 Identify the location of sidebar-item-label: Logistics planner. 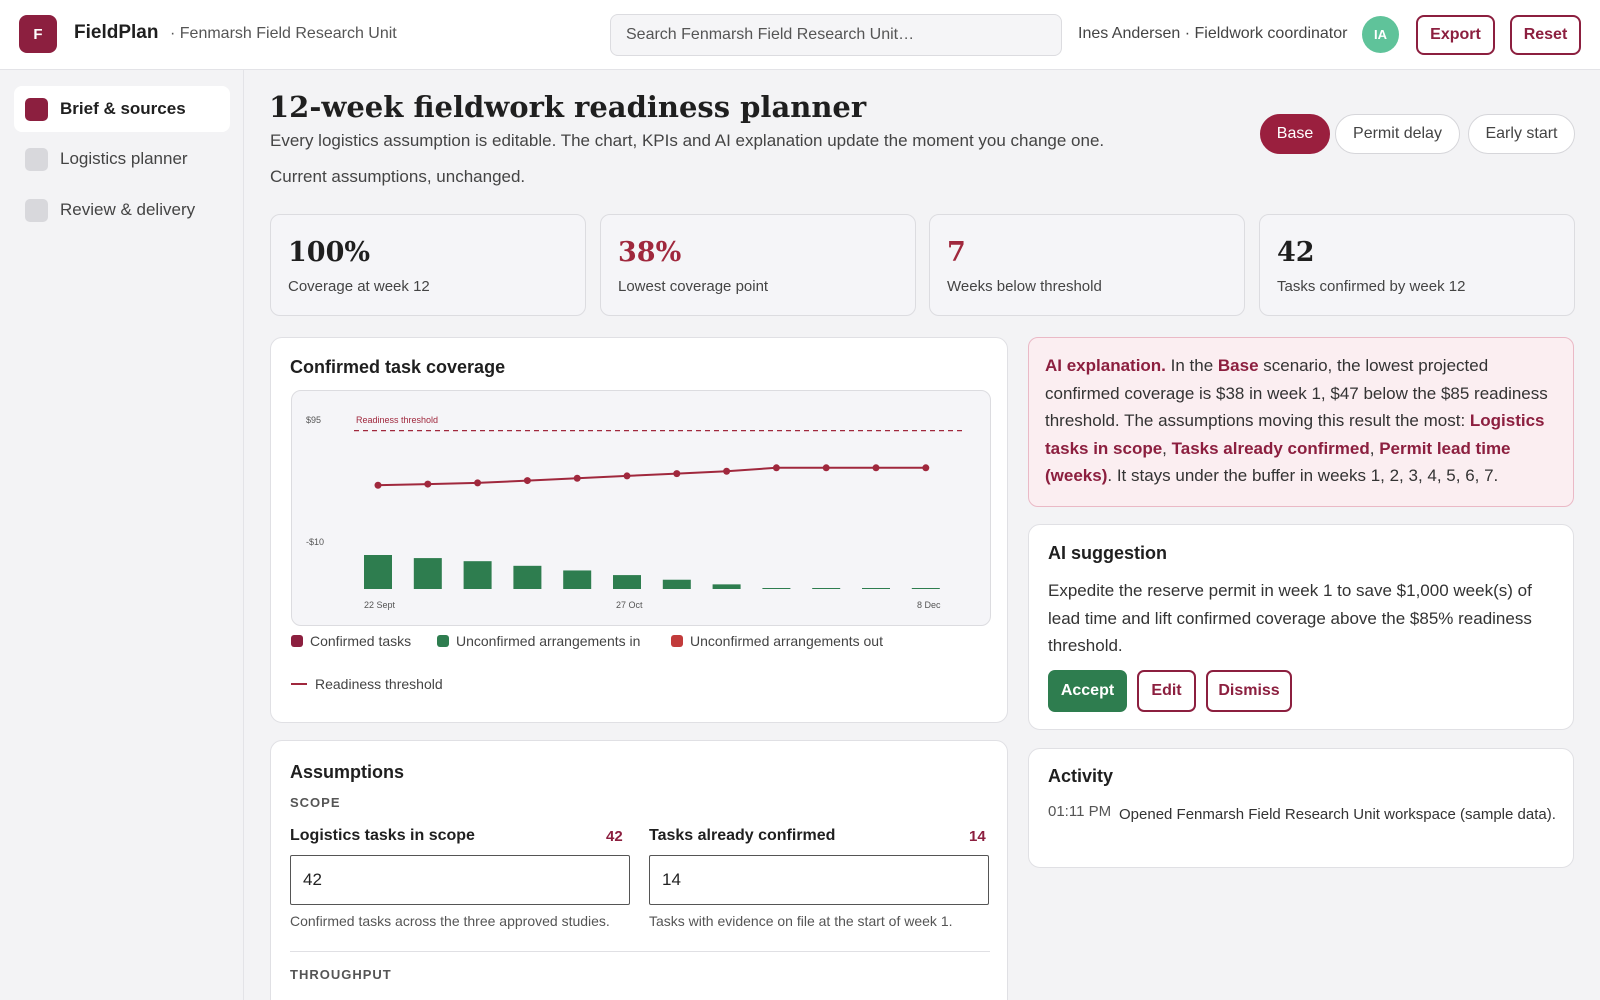
(124, 158).